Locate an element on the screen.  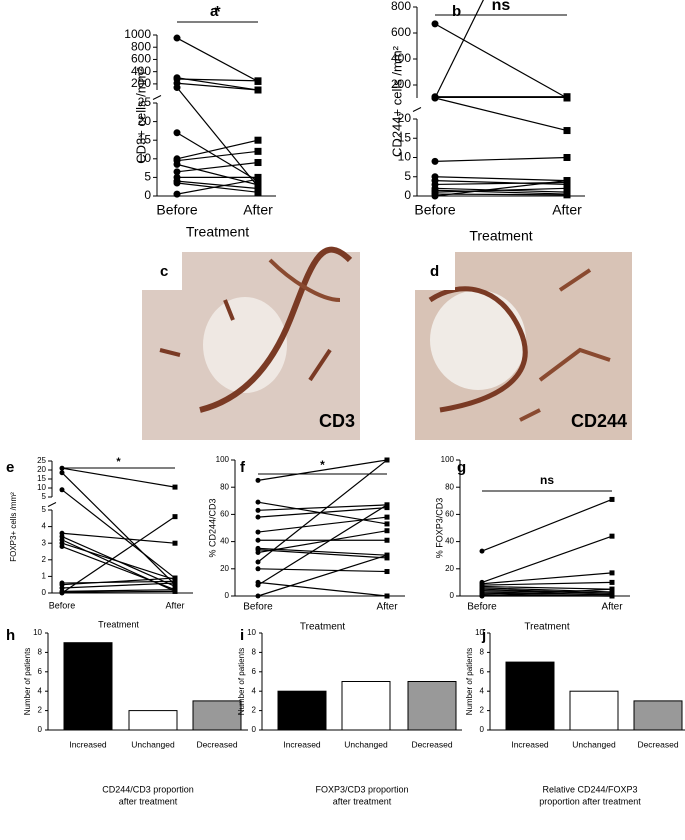
x-axis-label: Relative CD244/FOXP3 is located at coordinates (589, 789).